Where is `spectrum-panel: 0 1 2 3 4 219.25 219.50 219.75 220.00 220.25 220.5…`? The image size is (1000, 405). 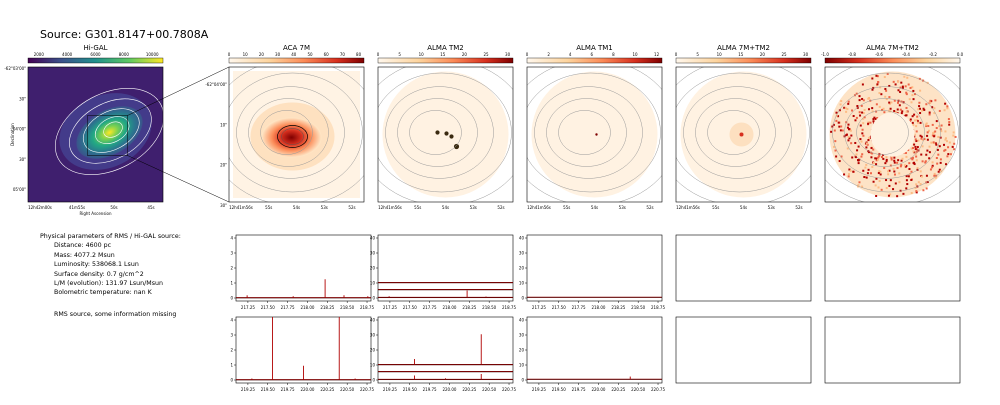
spectrum-panel: 0 1 2 3 4 219.25 219.50 219.75 220.00 220.25 220.5… is located at coordinates (302, 354).